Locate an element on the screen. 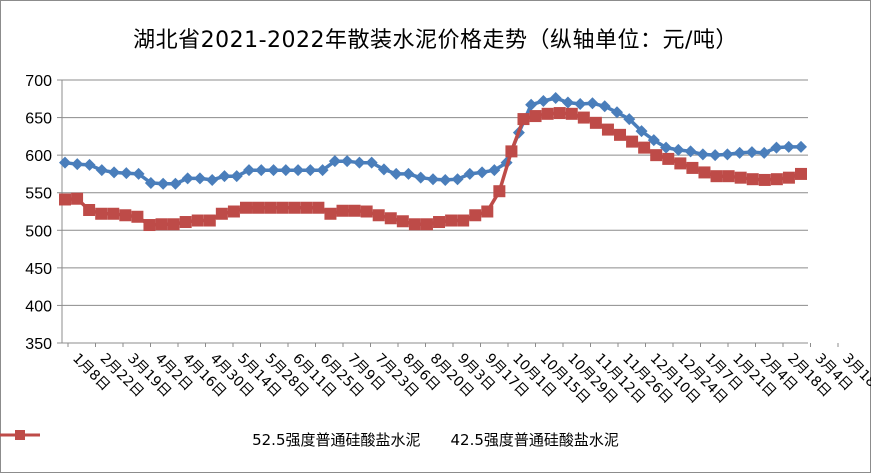 Image resolution: width=871 pixels, height=473 pixels. legend-label-series-1: 52.5强度普通硅酸盐水泥 is located at coordinates (336, 439).